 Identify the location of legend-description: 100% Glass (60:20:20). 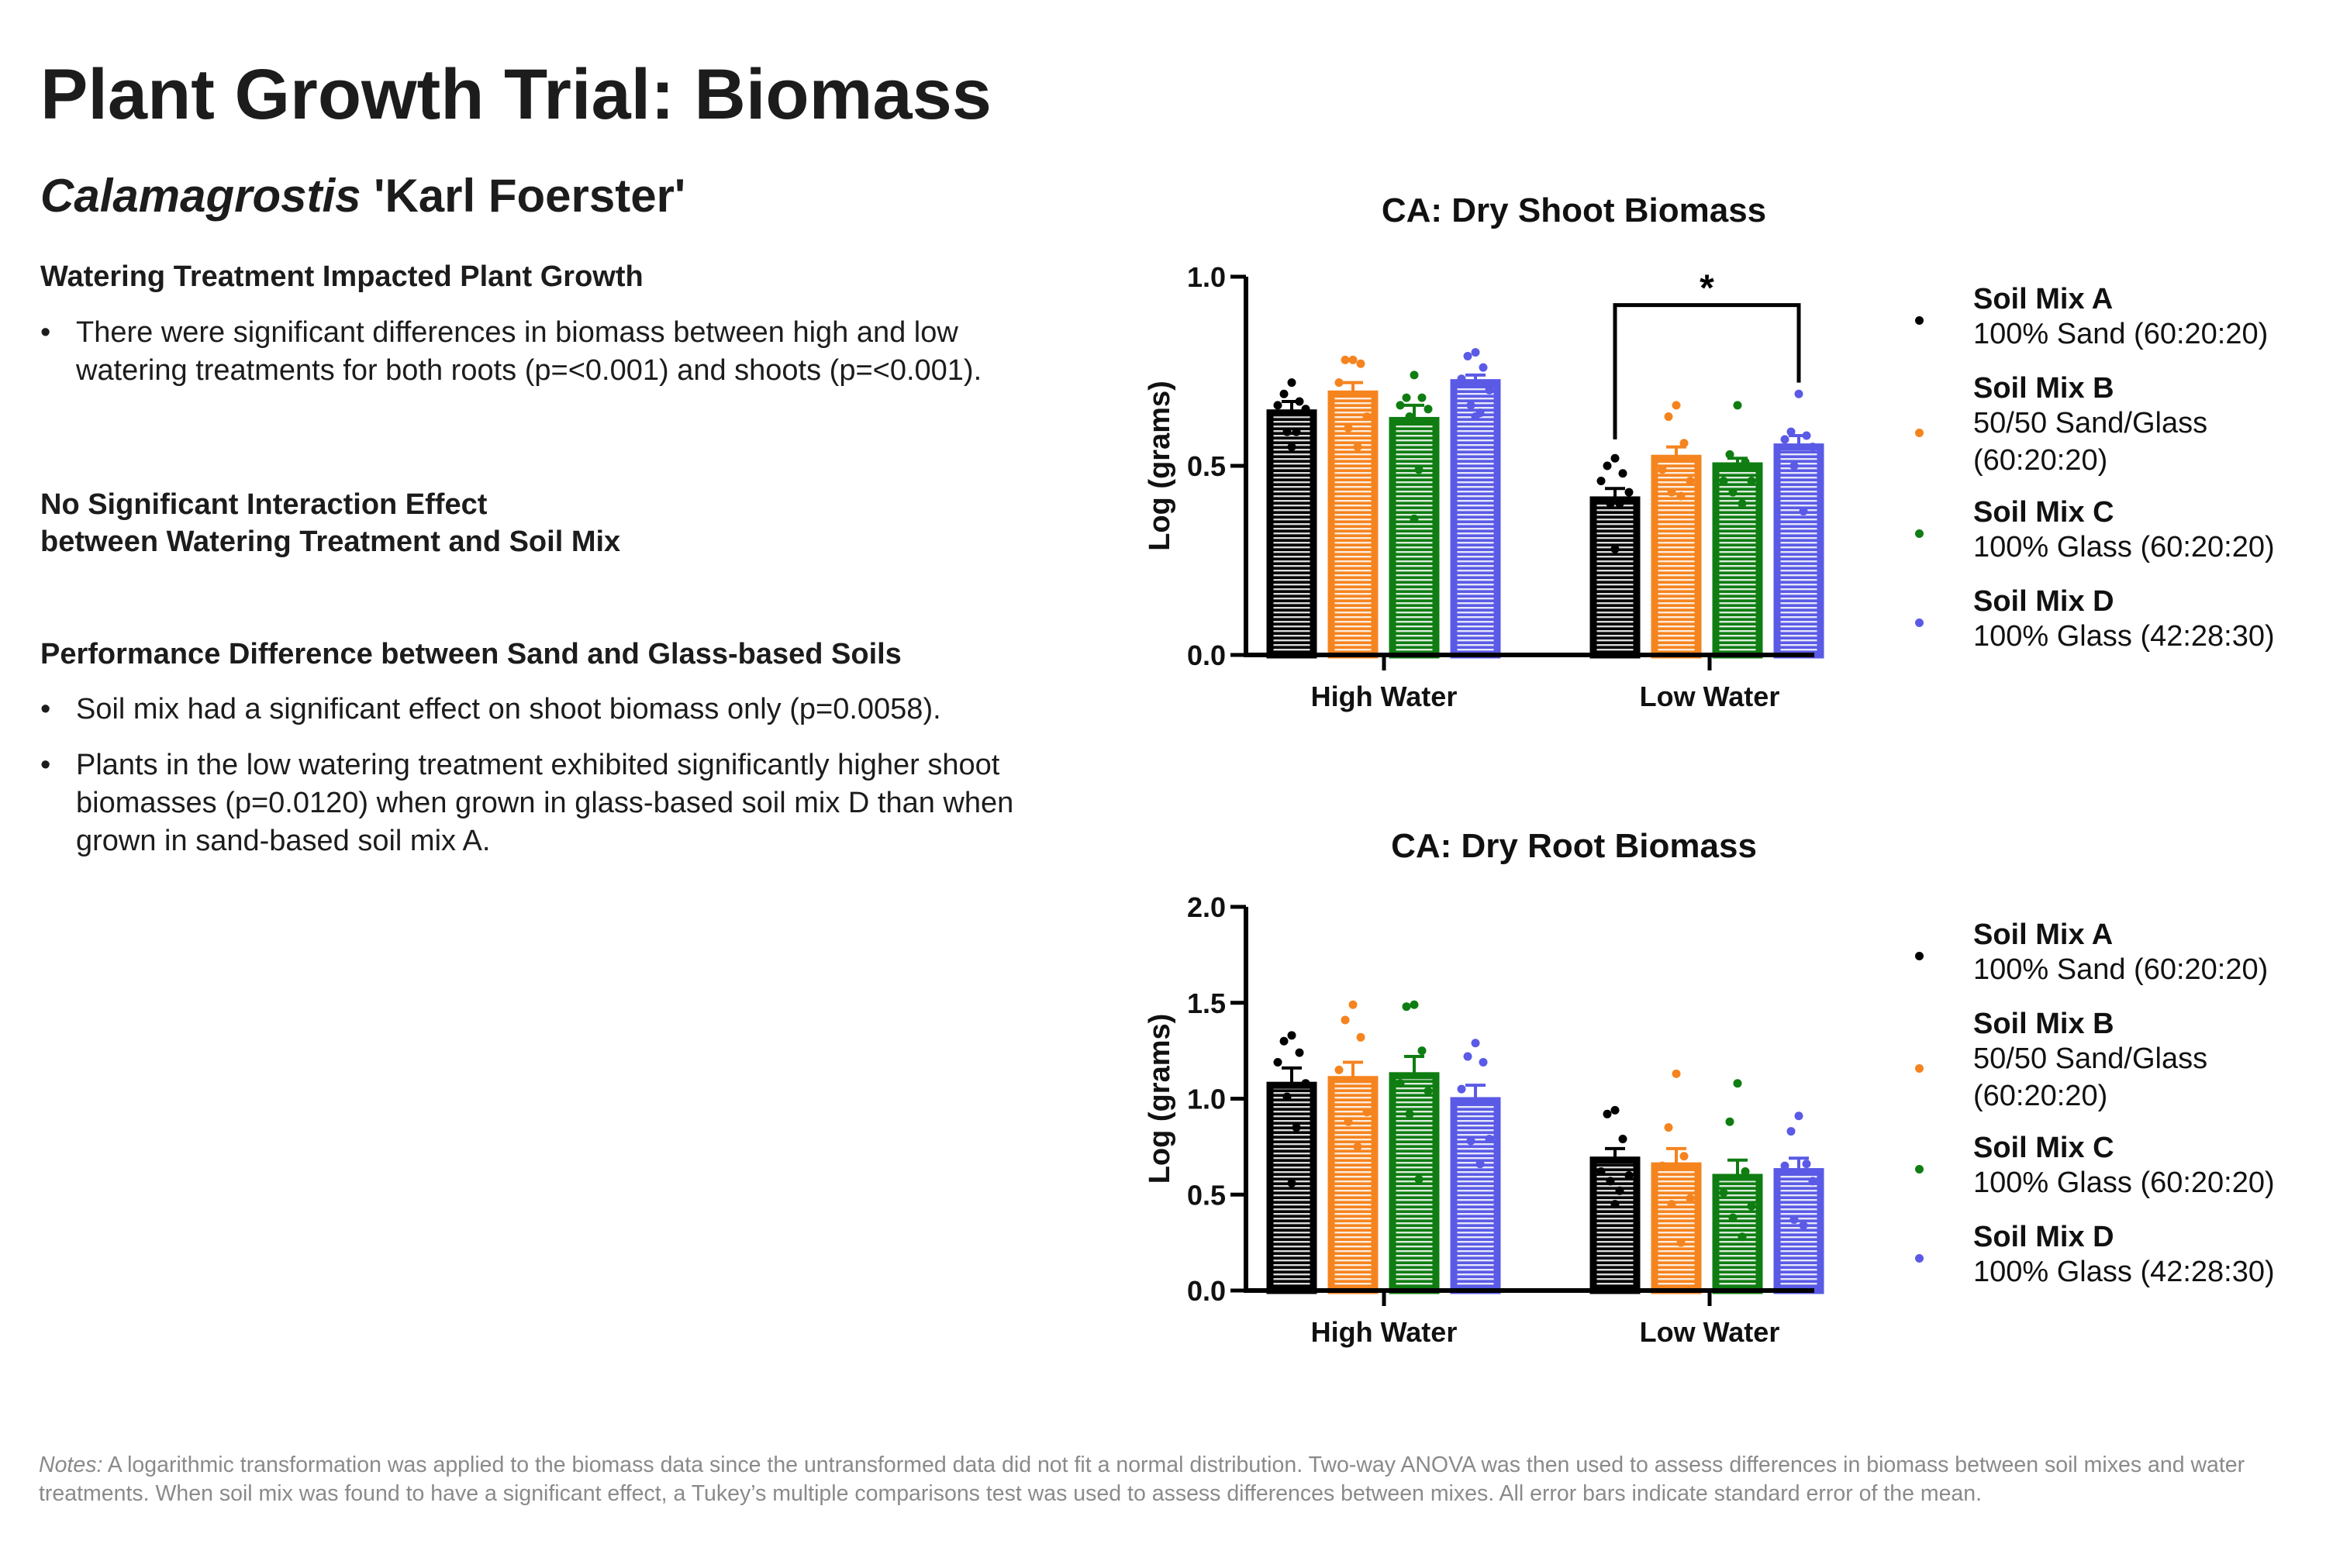
(2124, 1183).